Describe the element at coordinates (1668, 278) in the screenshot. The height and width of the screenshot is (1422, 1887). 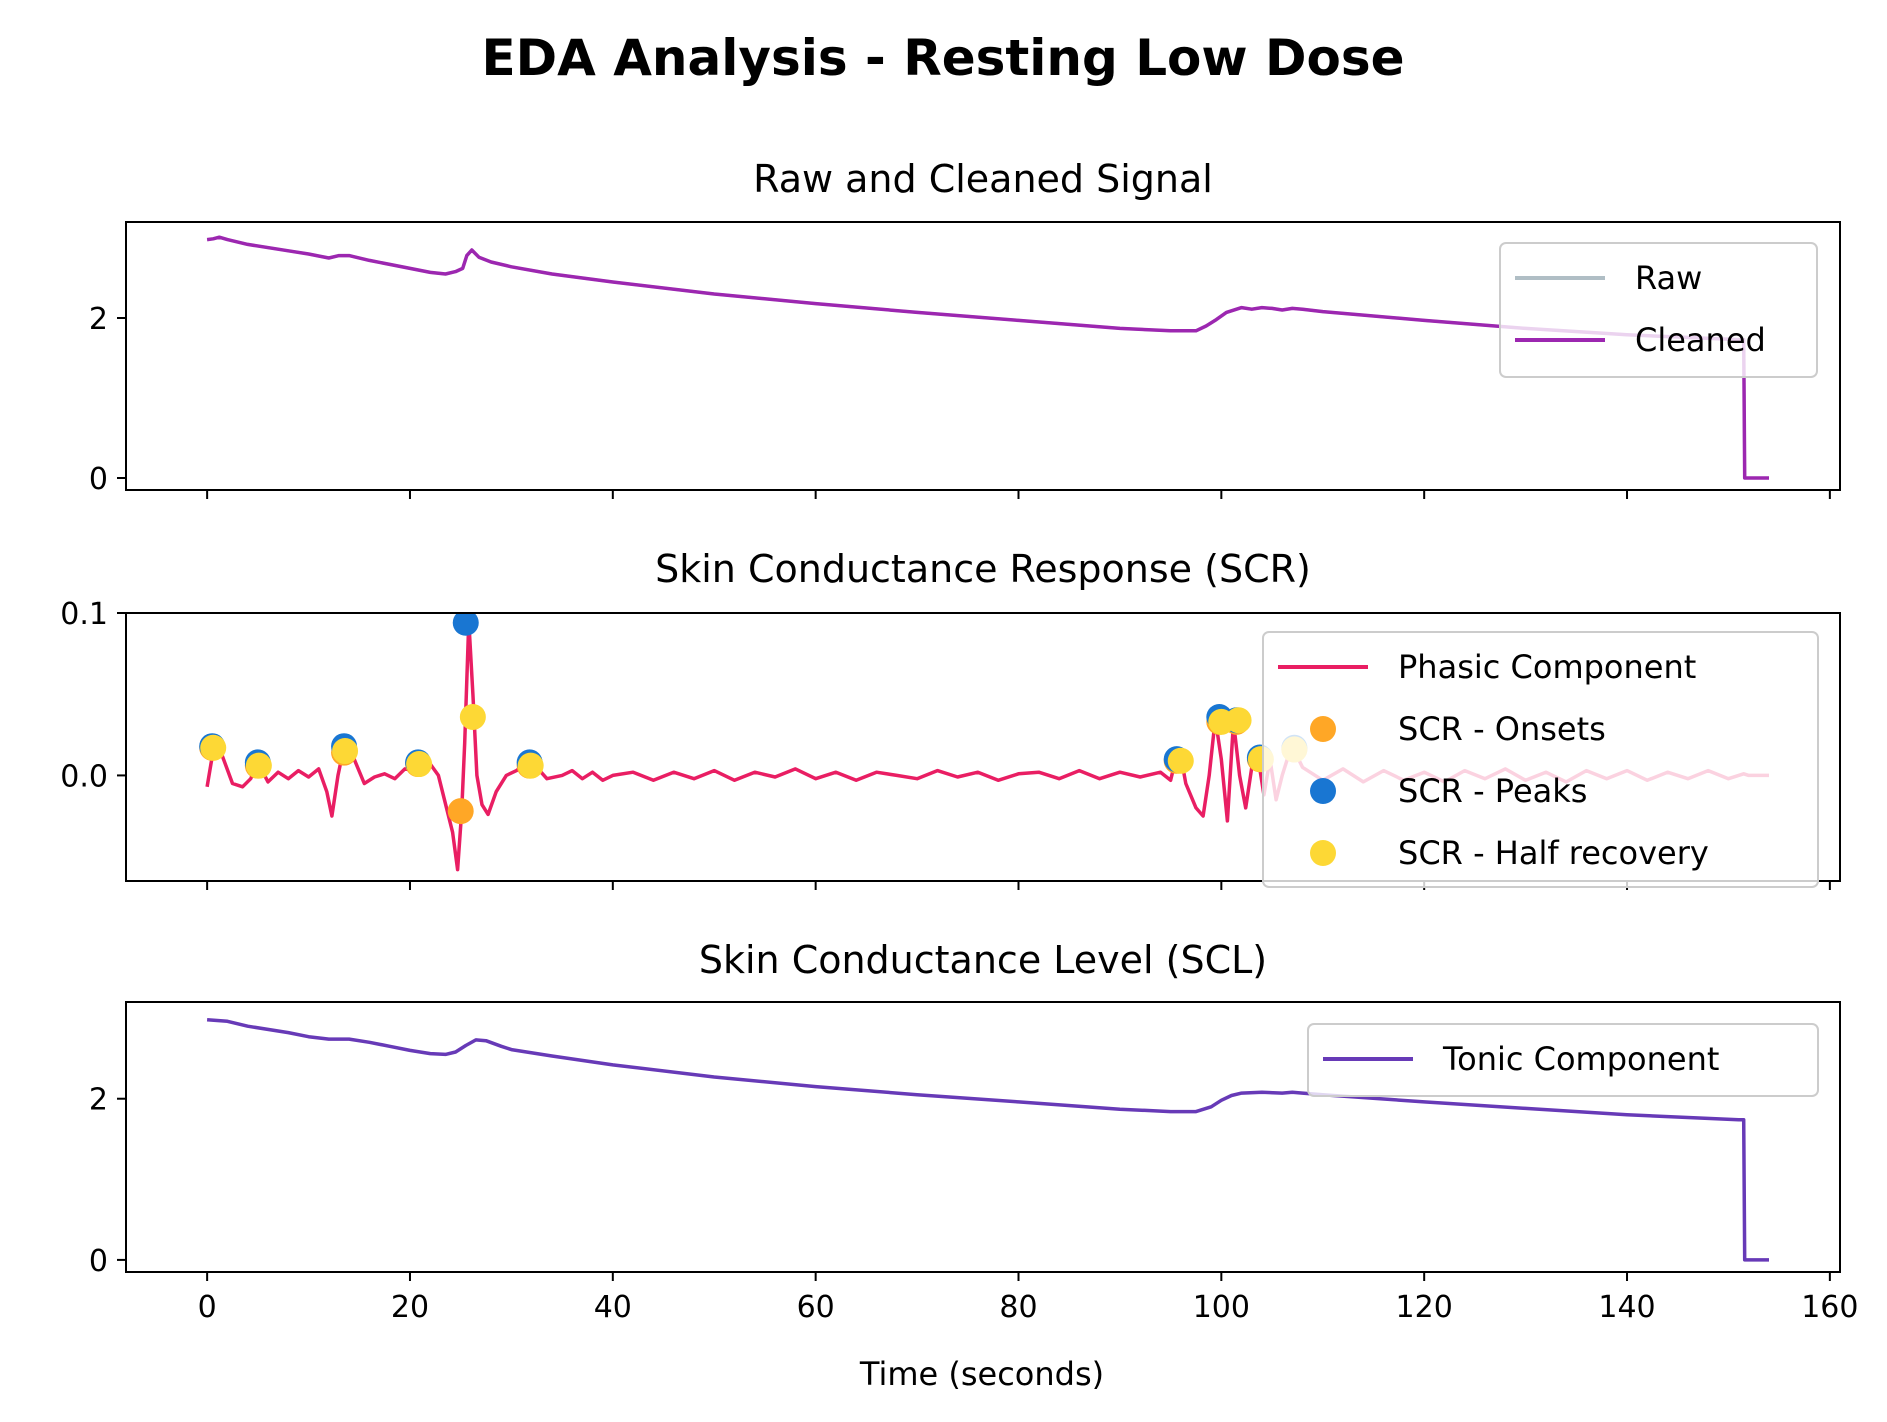
I see `legend-label: Raw` at that location.